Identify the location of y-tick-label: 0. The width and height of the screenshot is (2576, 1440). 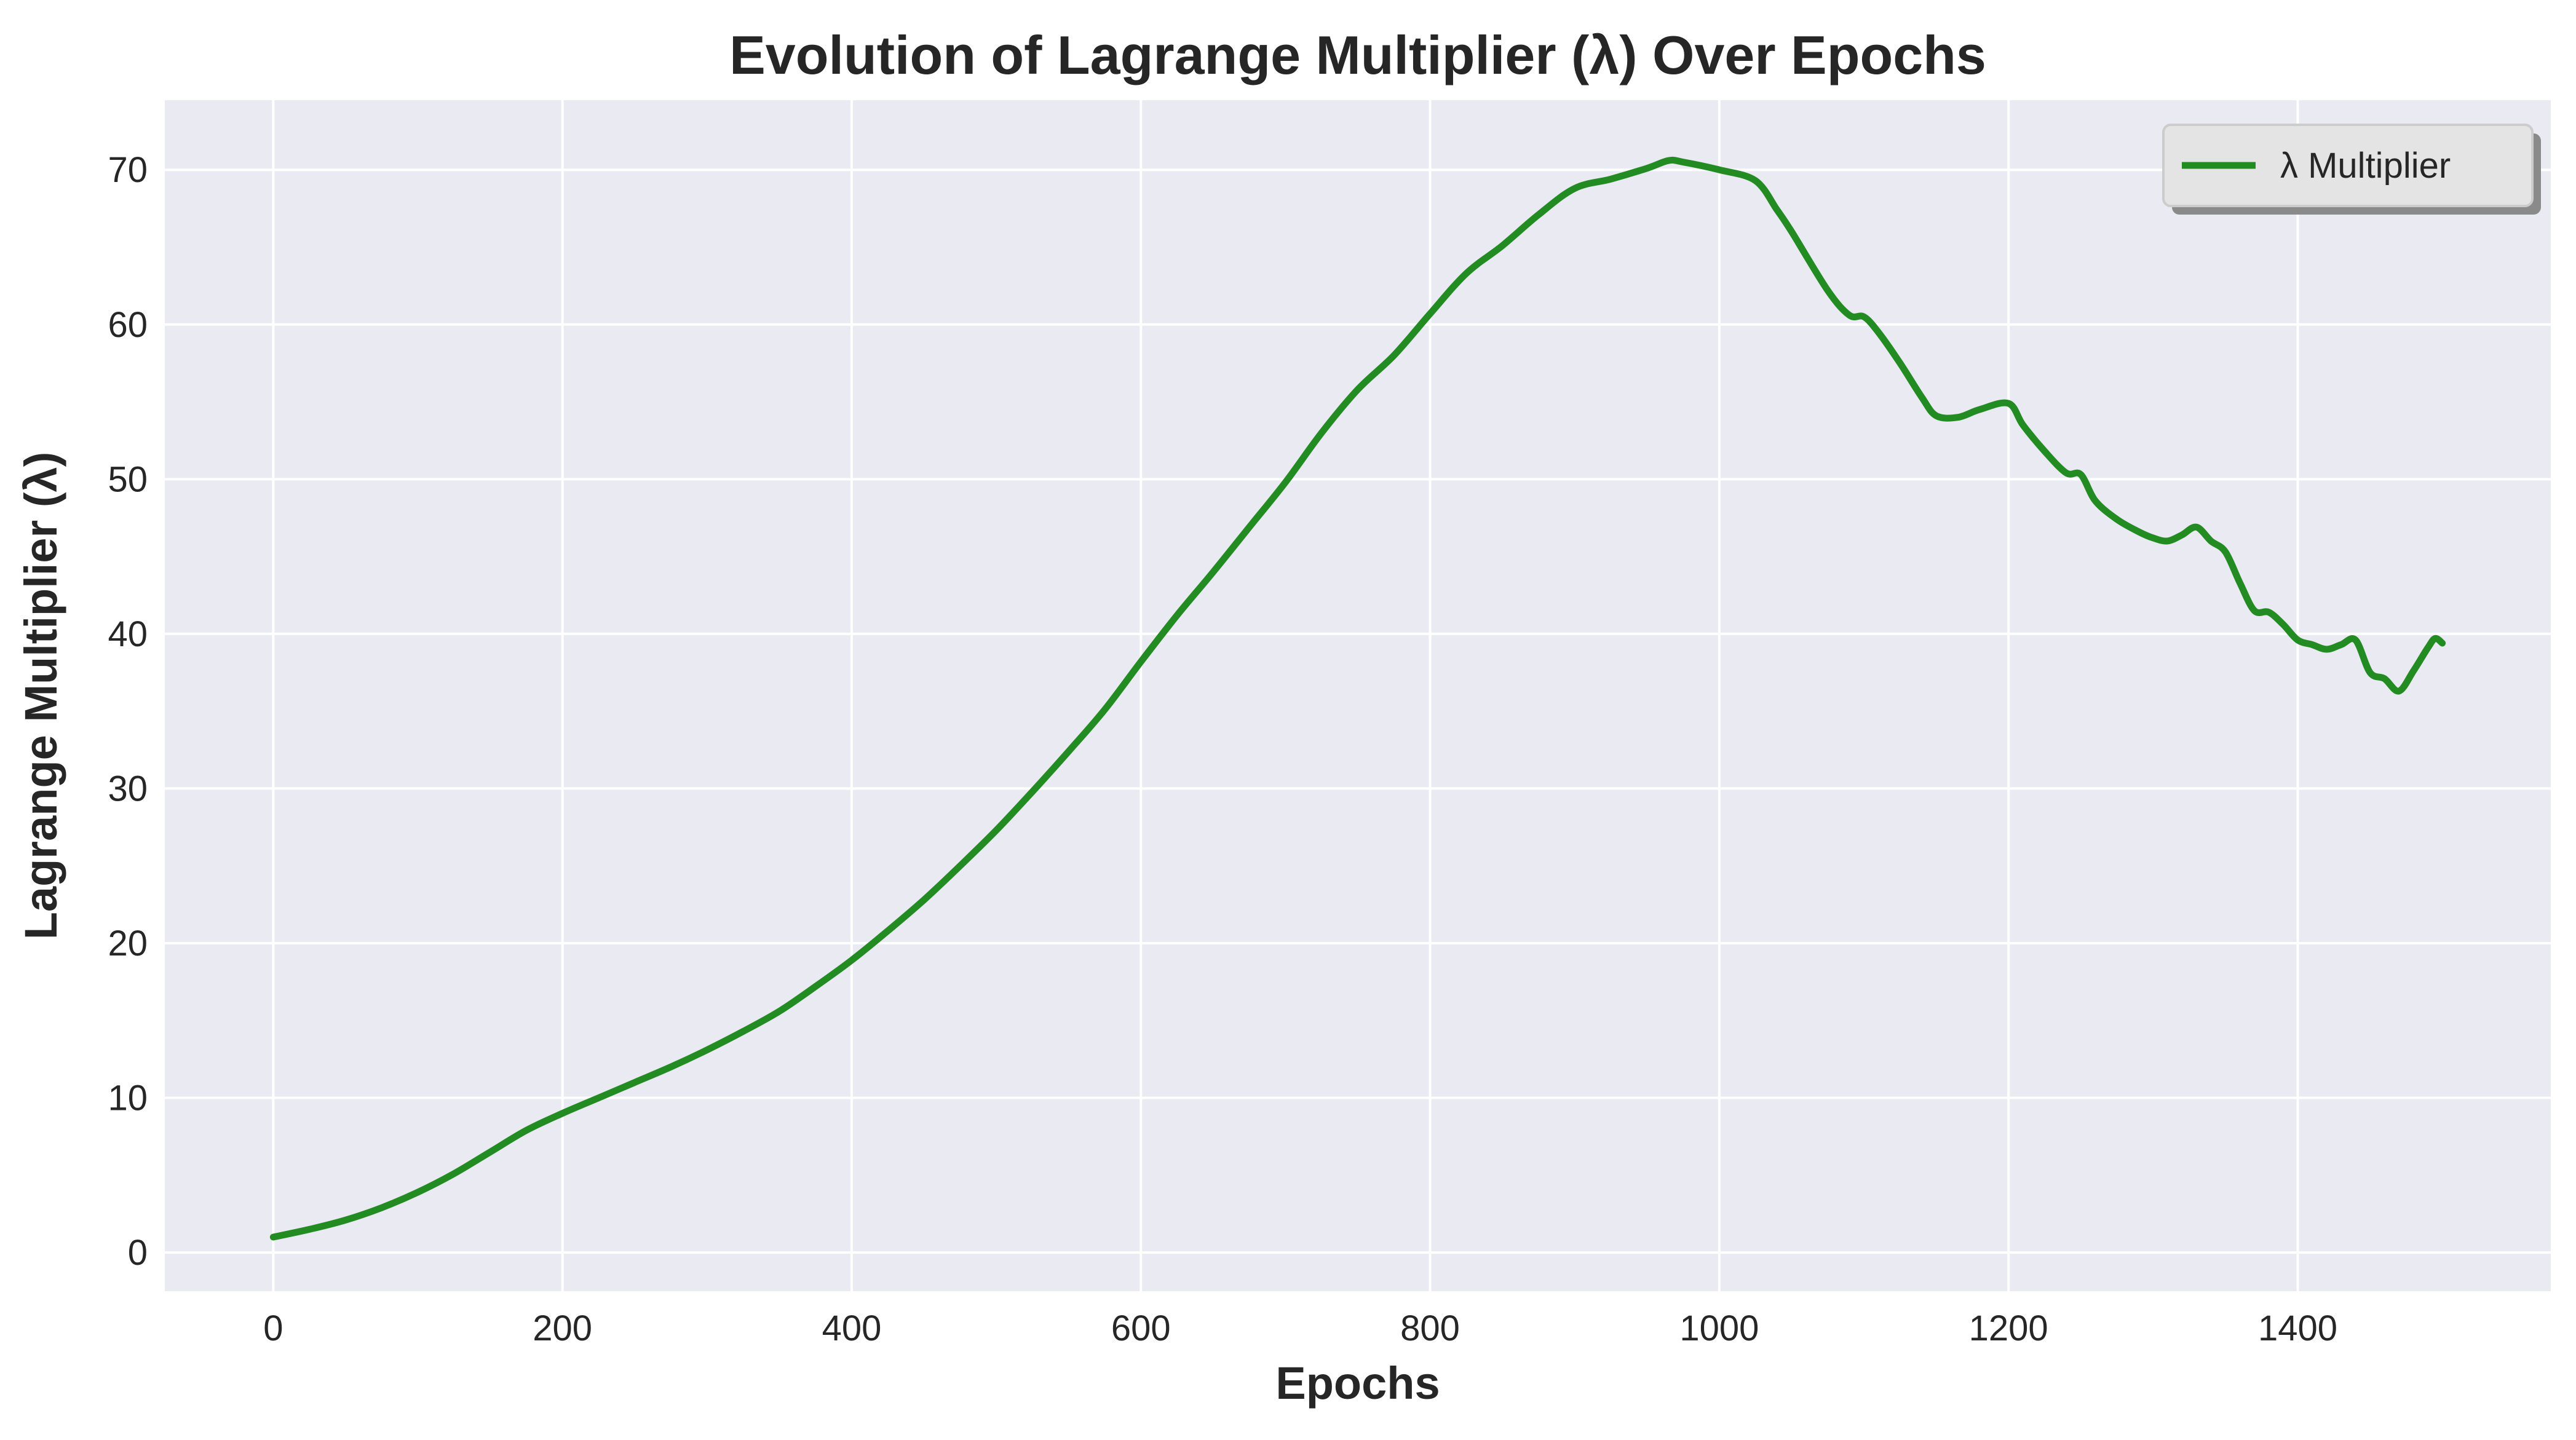
(138, 1253).